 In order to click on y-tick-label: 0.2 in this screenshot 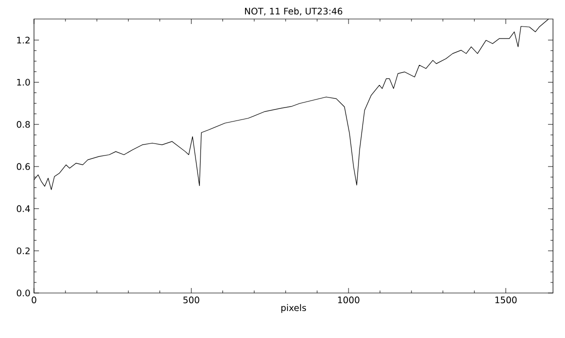, I will do `click(23, 250)`.